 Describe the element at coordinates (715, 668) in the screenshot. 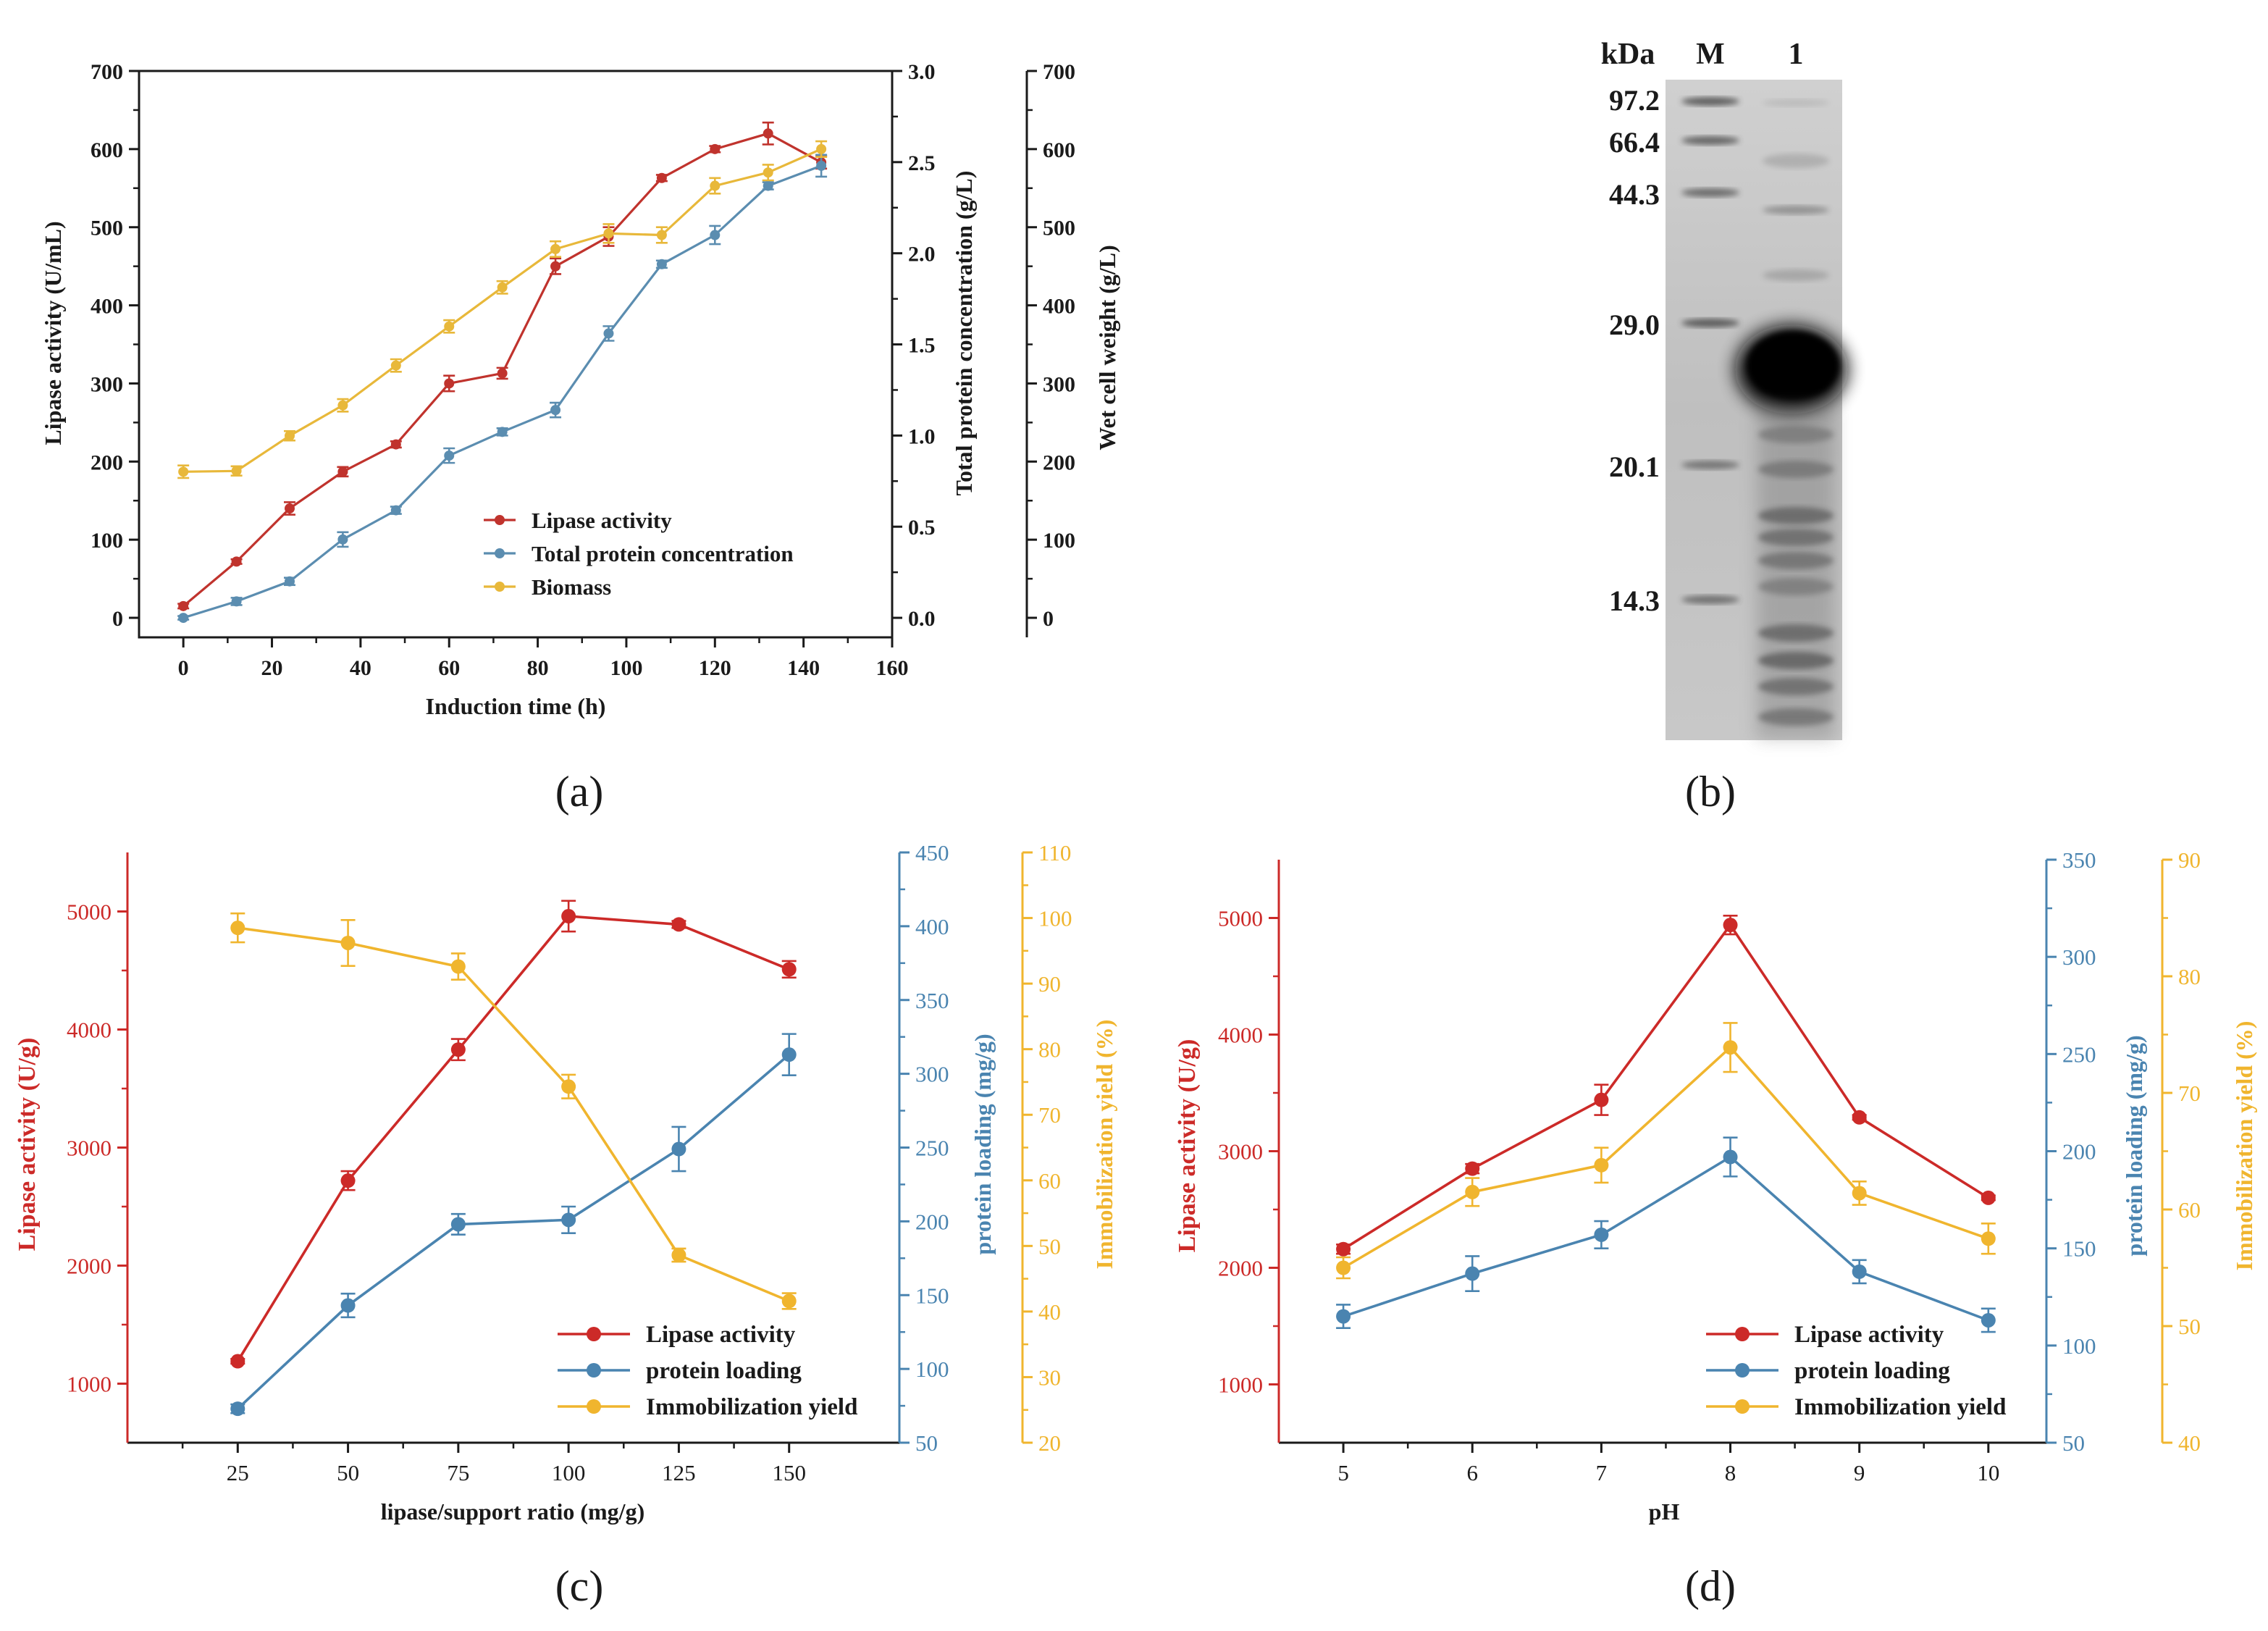

I see `x-tick-label: 120` at that location.